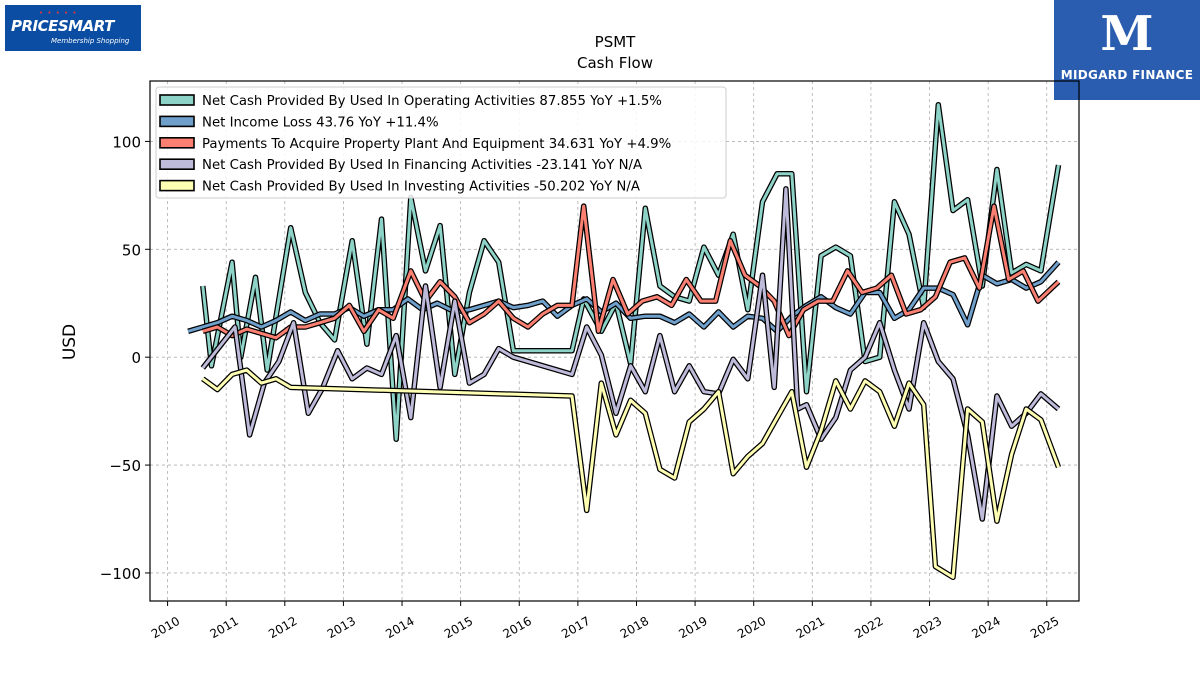 The width and height of the screenshot is (1200, 675). What do you see at coordinates (517, 627) in the screenshot?
I see `x-tick-label: 2016` at bounding box center [517, 627].